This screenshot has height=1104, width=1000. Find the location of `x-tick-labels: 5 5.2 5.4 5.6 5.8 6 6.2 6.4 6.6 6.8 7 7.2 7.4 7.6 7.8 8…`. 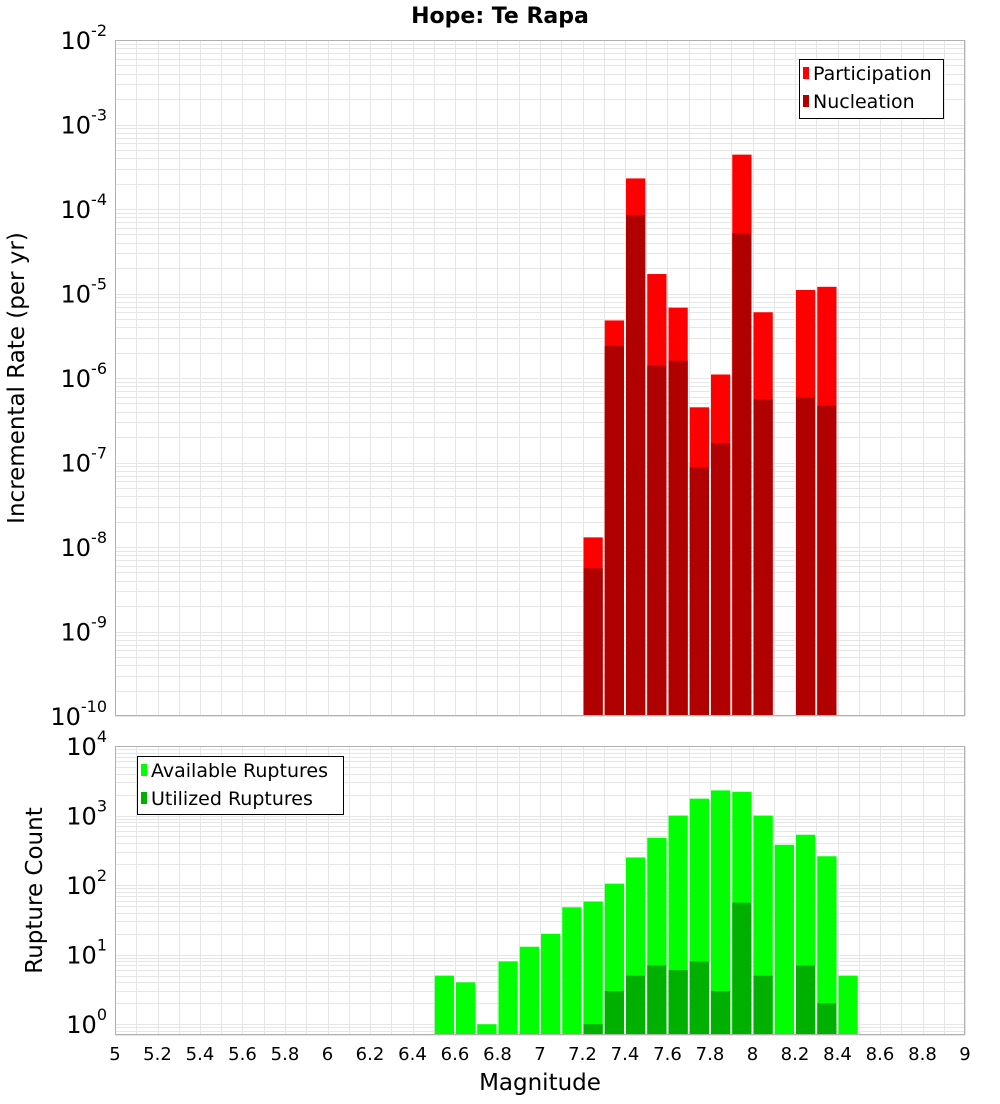

x-tick-labels: 5 5.2 5.4 5.6 5.8 6 6.2 6.4 6.6 6.8 7 7.2 7.4 7.6 7.8 8… is located at coordinates (539, 1054).